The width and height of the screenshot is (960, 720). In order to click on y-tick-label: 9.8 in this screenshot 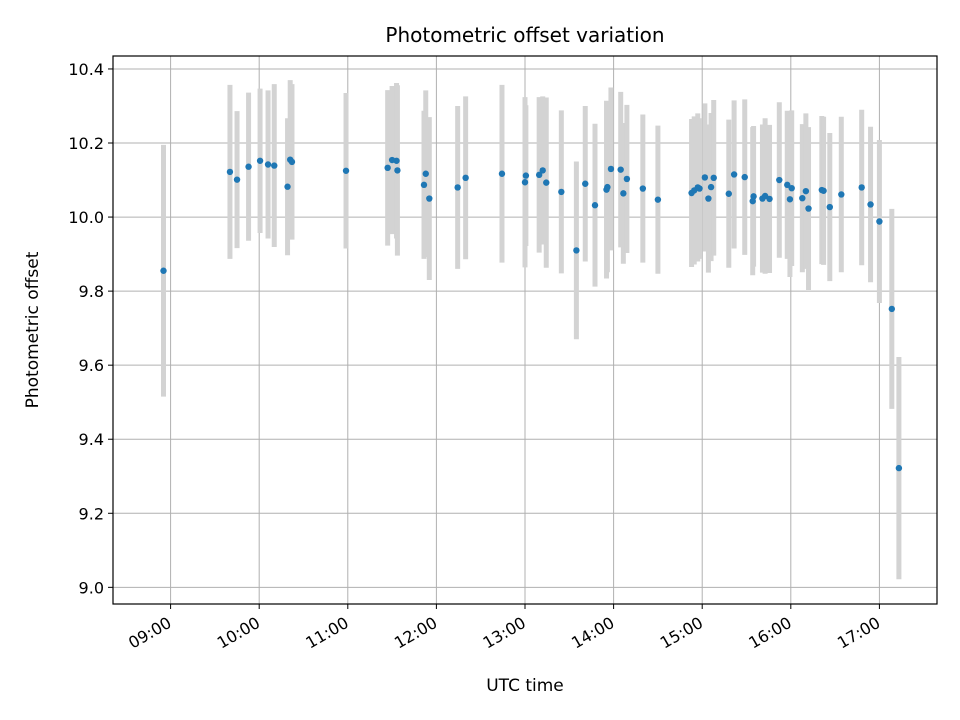, I will do `click(91, 291)`.